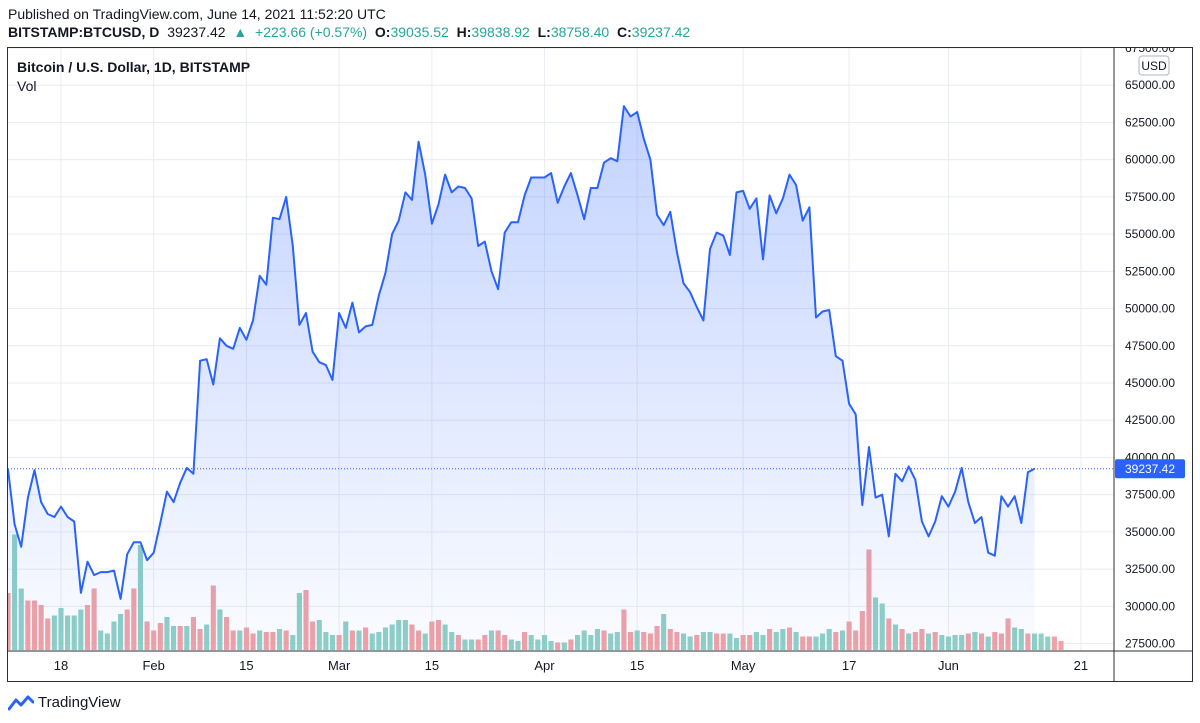  I want to click on price-tick-label: 55000.00, so click(1150, 234).